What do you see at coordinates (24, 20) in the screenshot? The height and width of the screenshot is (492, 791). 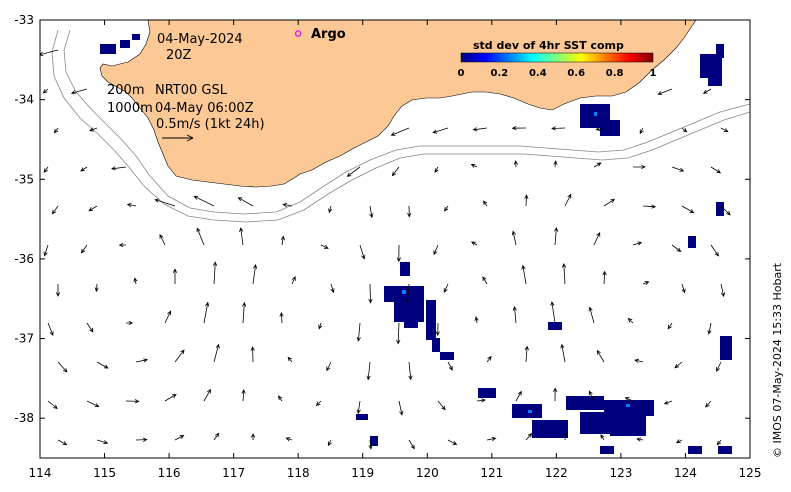 I see `y-tick-label: -33` at bounding box center [24, 20].